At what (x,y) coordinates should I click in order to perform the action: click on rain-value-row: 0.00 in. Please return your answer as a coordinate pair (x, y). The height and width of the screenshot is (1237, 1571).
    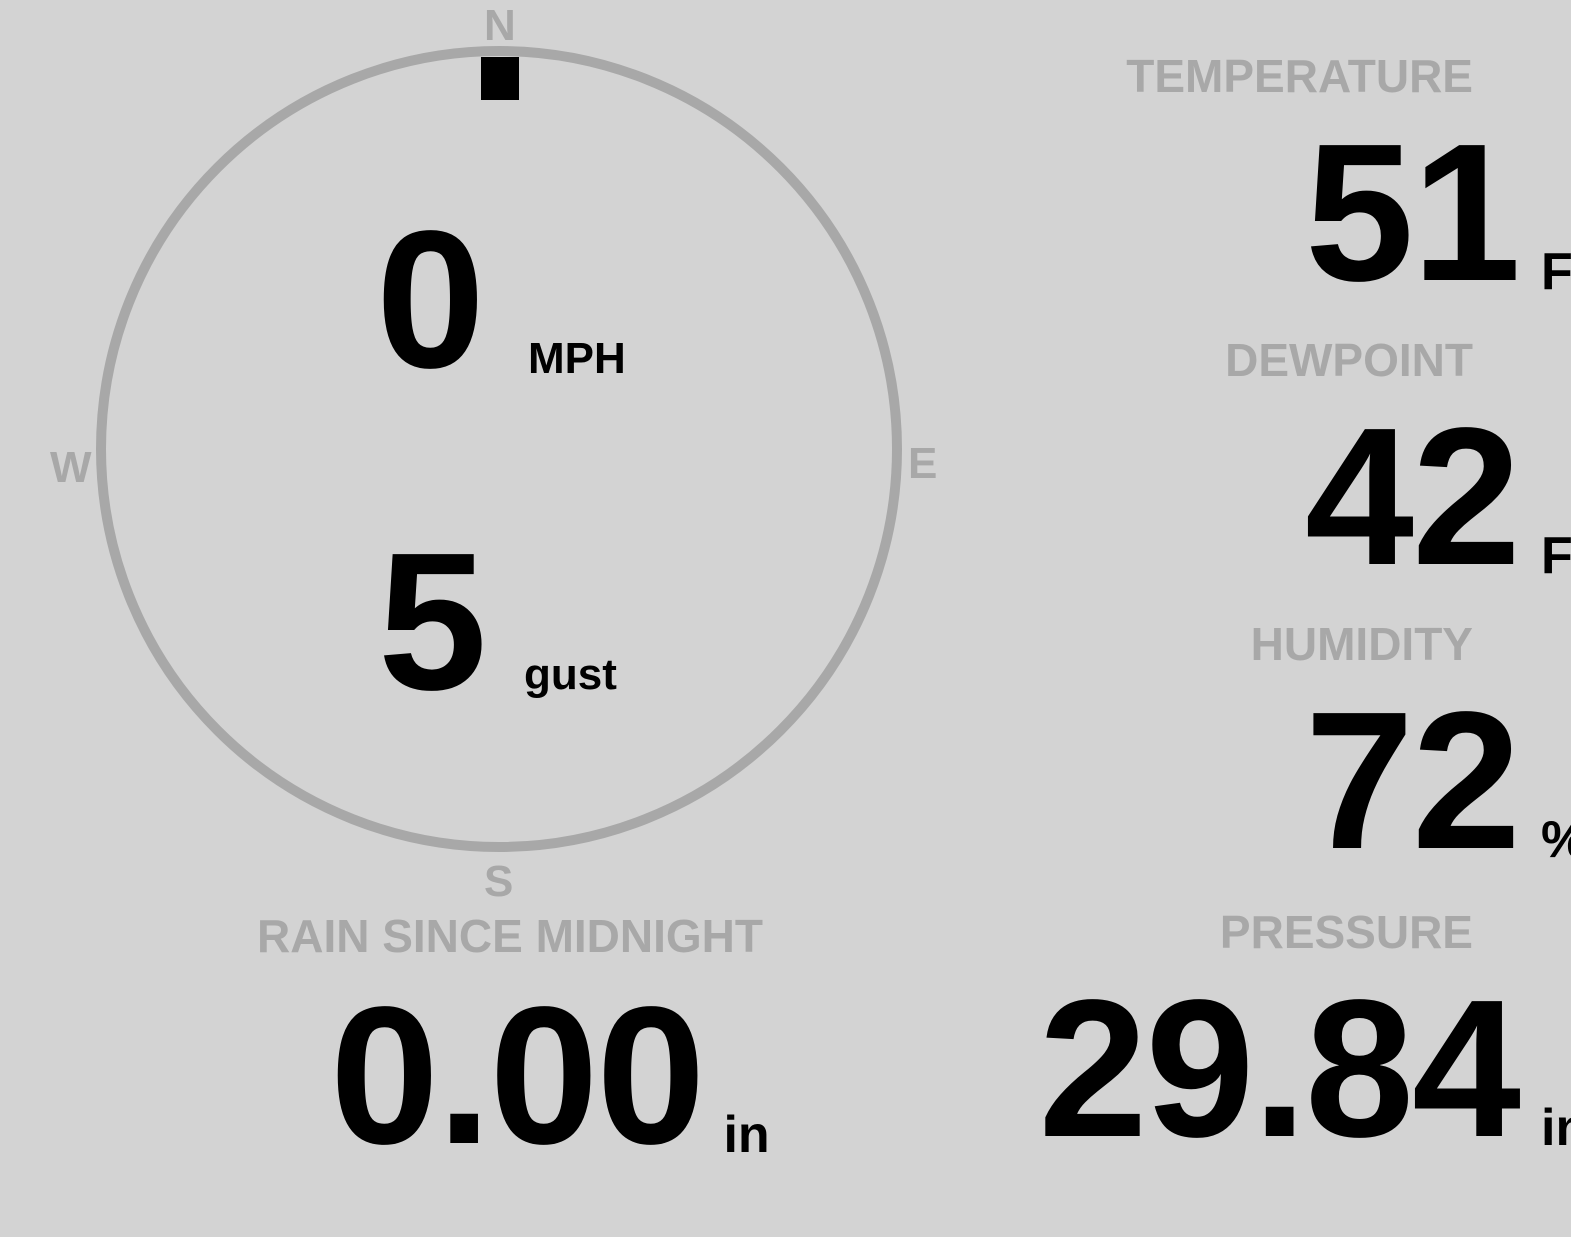
    Looking at the image, I should click on (551, 1076).